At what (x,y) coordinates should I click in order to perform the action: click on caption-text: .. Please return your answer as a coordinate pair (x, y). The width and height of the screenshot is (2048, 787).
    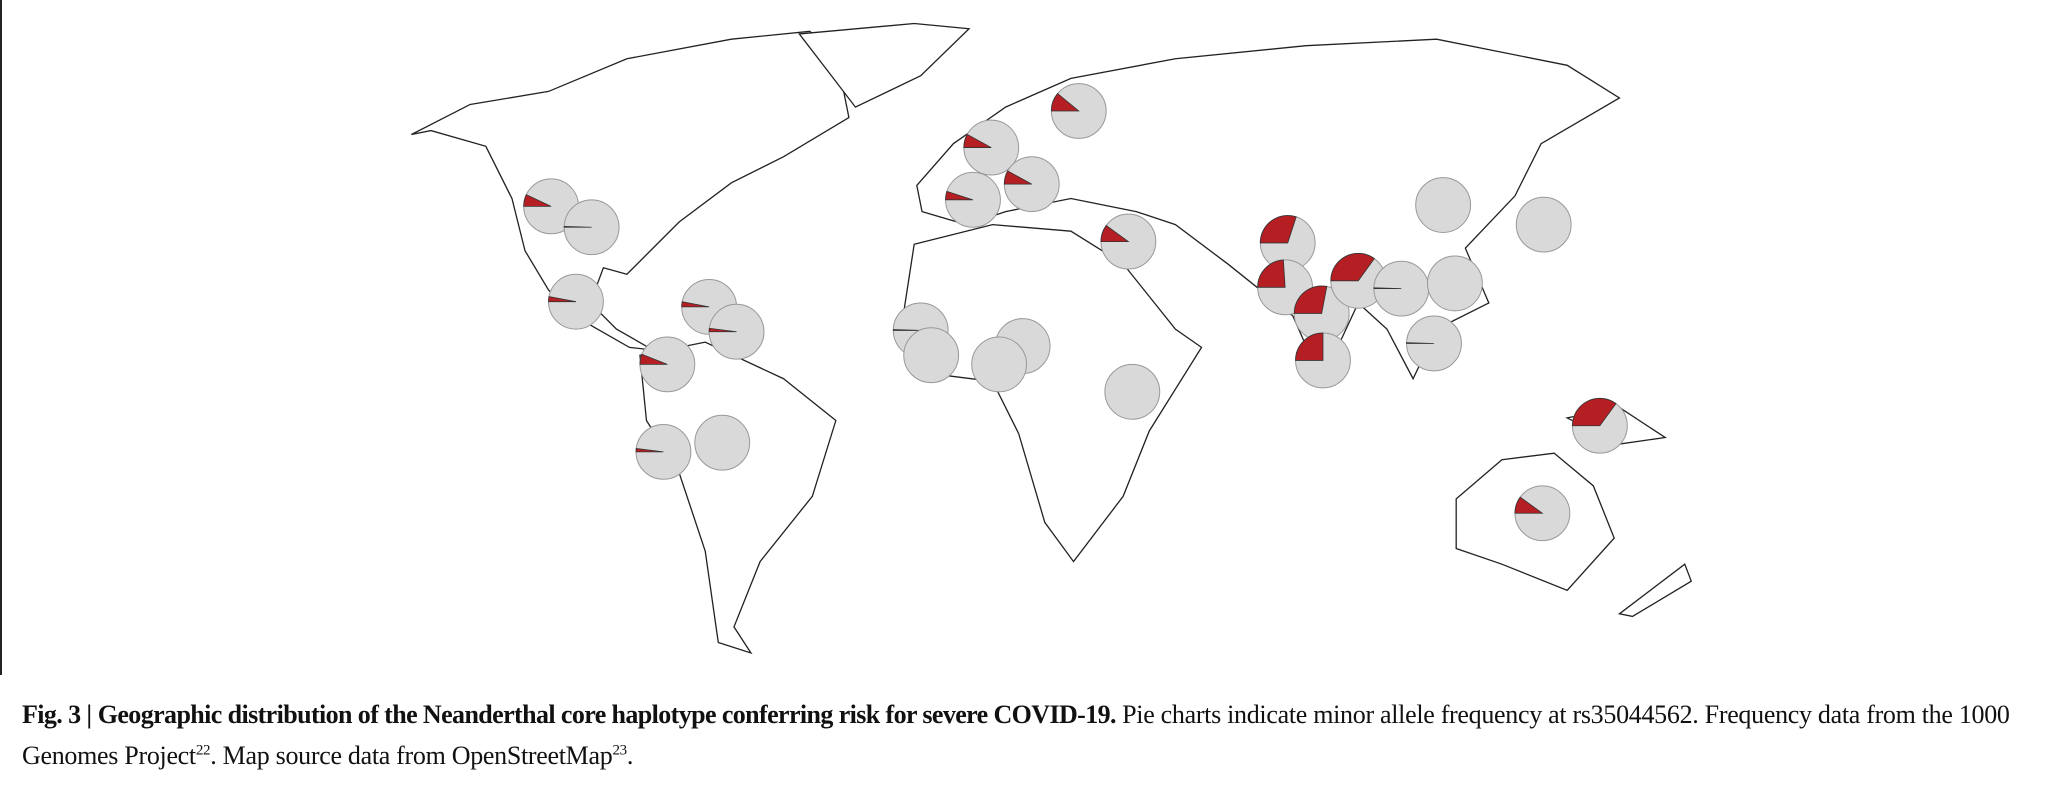
    Looking at the image, I should click on (630, 755).